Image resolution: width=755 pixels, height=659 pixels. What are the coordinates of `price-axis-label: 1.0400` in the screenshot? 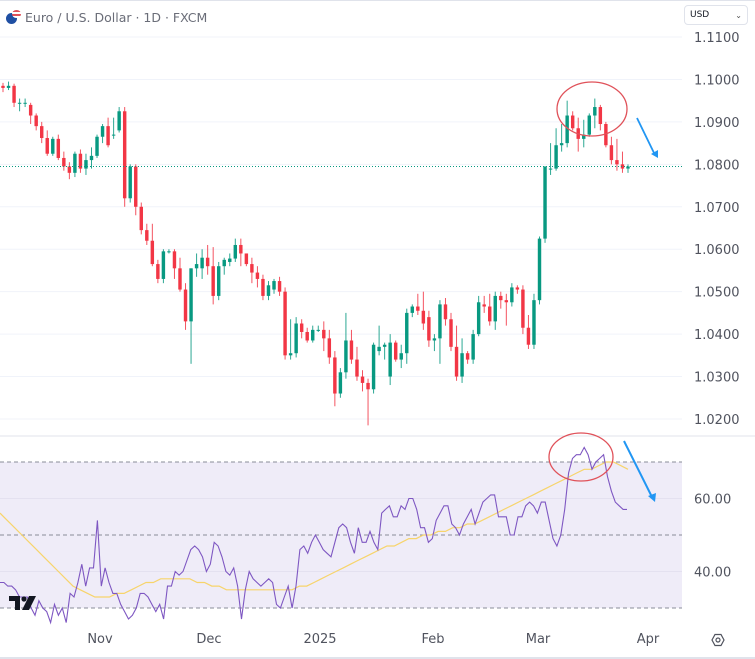 It's located at (717, 335).